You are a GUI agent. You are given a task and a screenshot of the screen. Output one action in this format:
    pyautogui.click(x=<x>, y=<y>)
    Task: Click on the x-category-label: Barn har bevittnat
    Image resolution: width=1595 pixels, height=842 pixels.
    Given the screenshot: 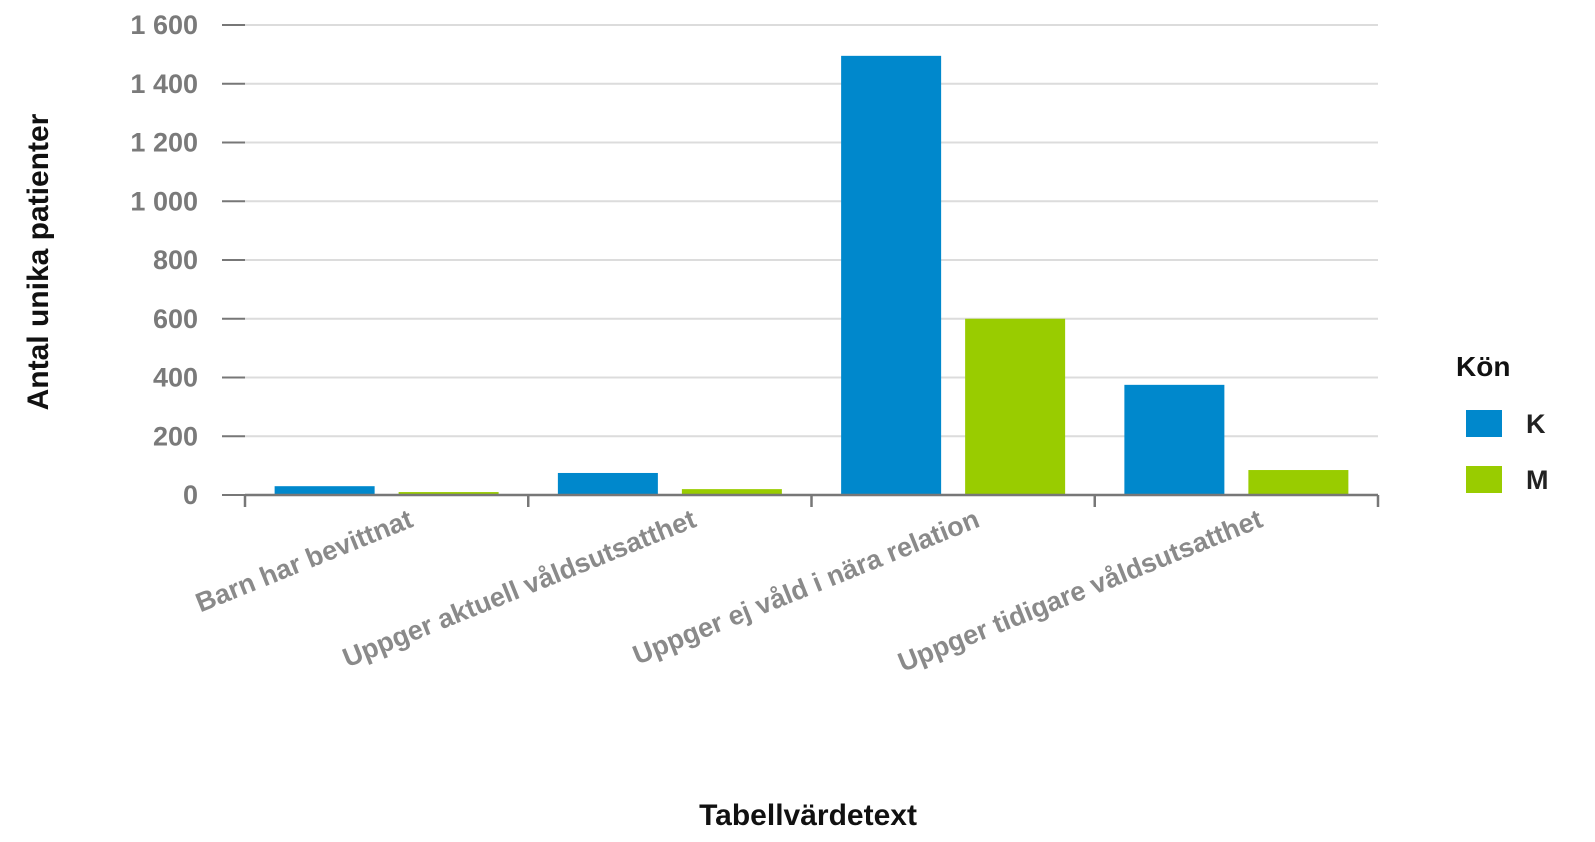 What is the action you would take?
    pyautogui.click(x=303, y=561)
    